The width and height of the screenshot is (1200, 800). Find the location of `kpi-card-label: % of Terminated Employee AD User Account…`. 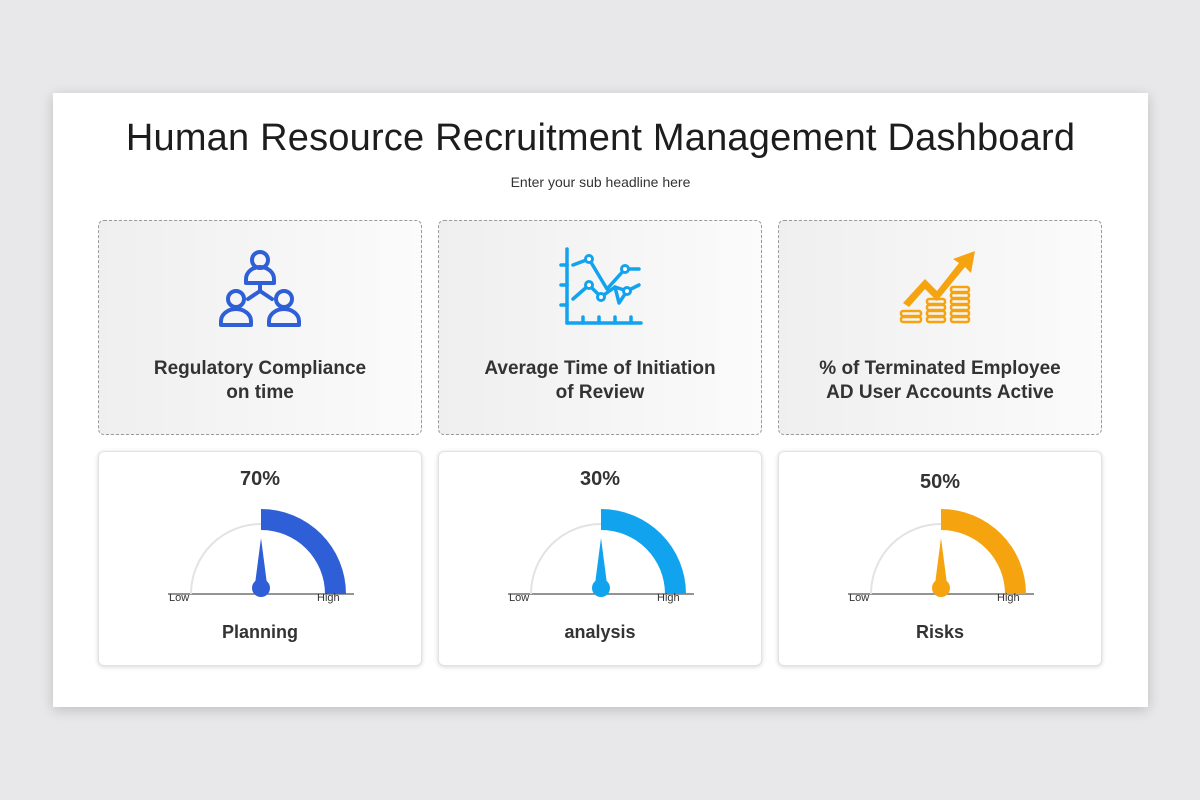

kpi-card-label: % of Terminated Employee AD User Account… is located at coordinates (940, 380).